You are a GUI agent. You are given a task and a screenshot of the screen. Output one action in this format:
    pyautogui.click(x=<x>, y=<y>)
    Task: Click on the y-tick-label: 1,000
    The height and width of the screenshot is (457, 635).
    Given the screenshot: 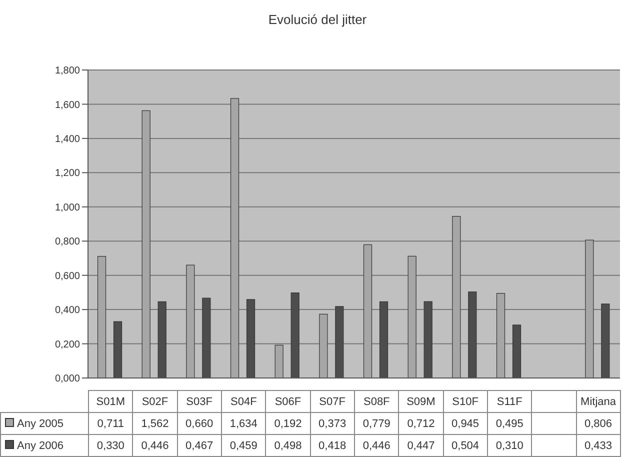 What is the action you would take?
    pyautogui.click(x=67, y=208)
    